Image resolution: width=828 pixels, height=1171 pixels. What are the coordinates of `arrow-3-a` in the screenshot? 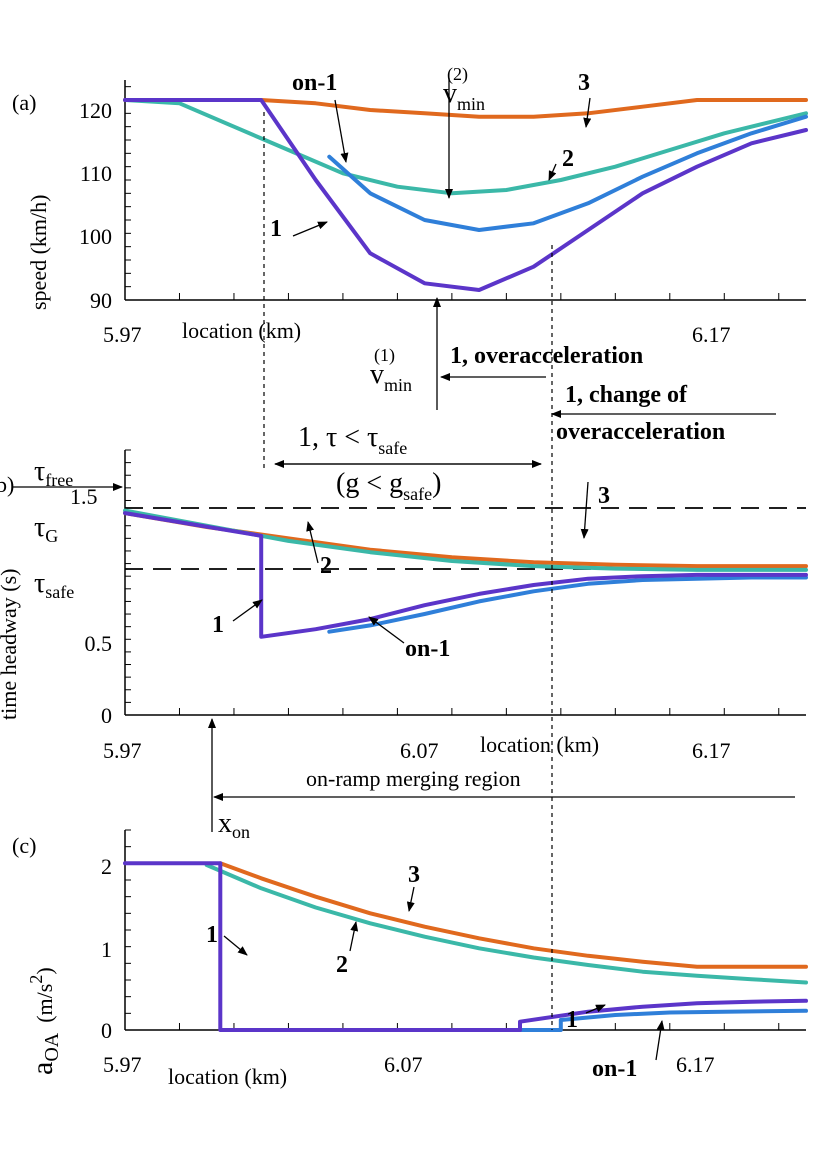 It's located at (587, 112).